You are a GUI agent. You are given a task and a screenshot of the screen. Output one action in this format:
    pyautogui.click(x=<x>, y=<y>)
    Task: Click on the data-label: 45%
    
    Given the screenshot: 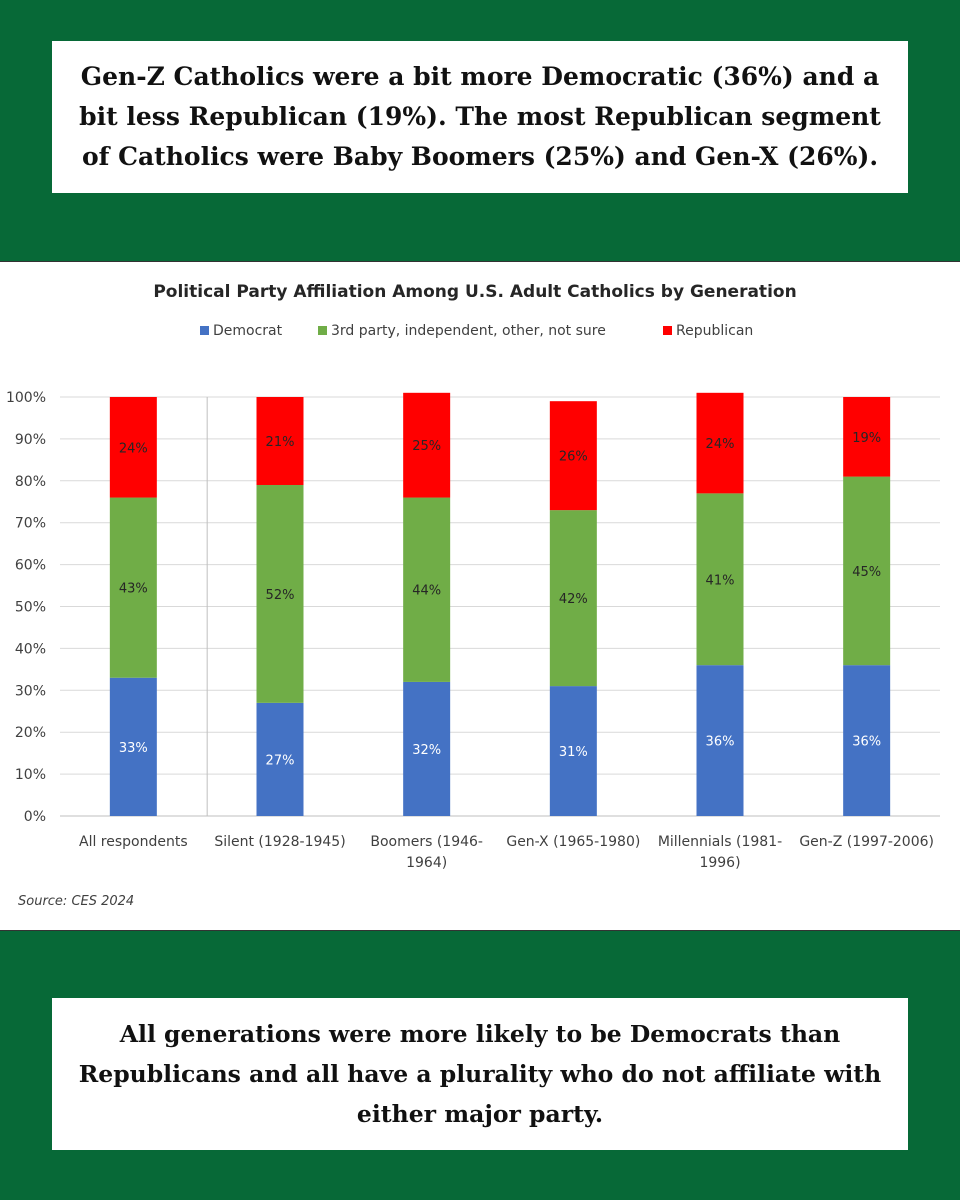 What is the action you would take?
    pyautogui.click(x=866, y=572)
    